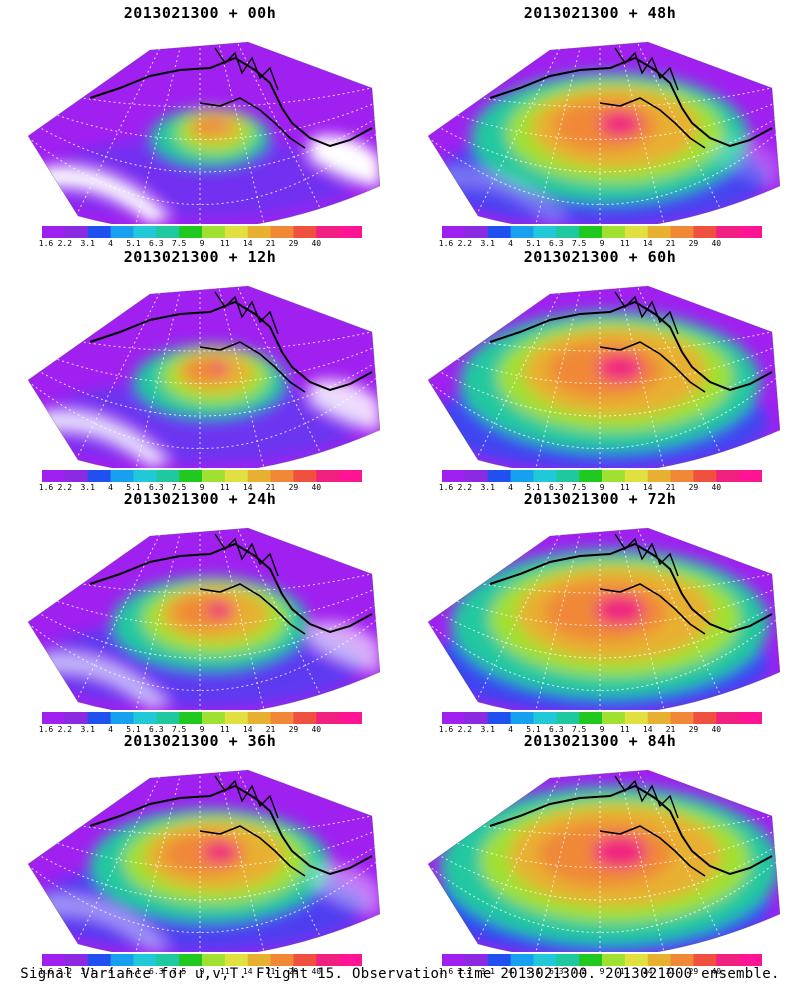 The width and height of the screenshot is (800, 1000). I want to click on panel-title: 2013021300 + 84h, so click(600, 741).